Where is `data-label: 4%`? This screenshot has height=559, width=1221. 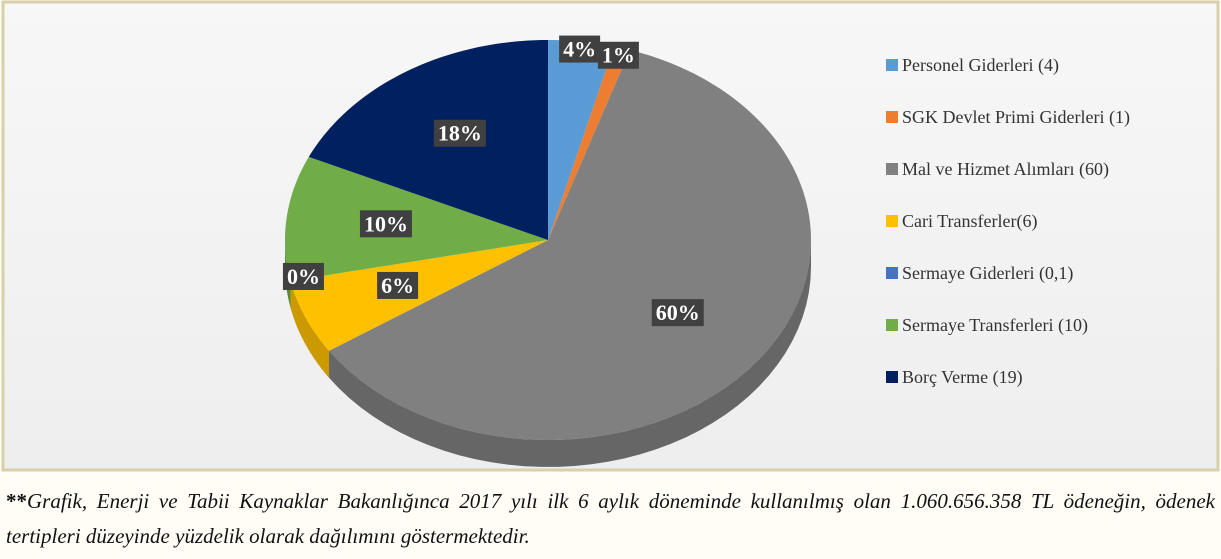
data-label: 4% is located at coordinates (579, 49).